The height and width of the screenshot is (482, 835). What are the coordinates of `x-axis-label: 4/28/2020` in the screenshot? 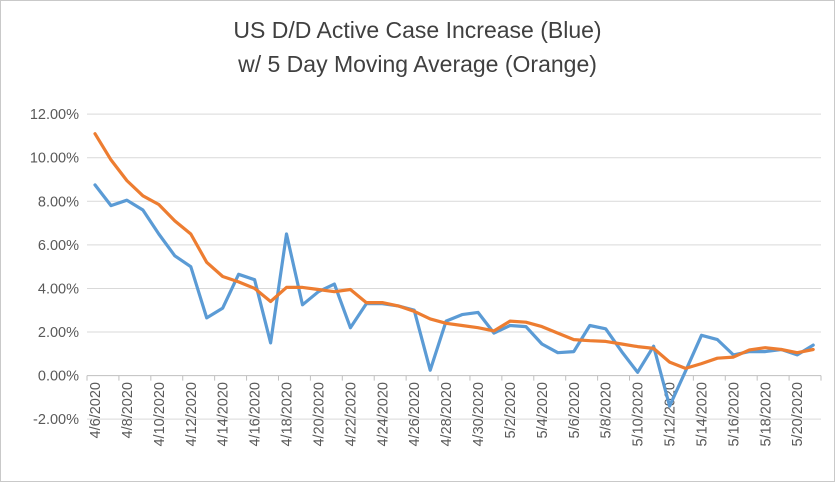 It's located at (447, 414).